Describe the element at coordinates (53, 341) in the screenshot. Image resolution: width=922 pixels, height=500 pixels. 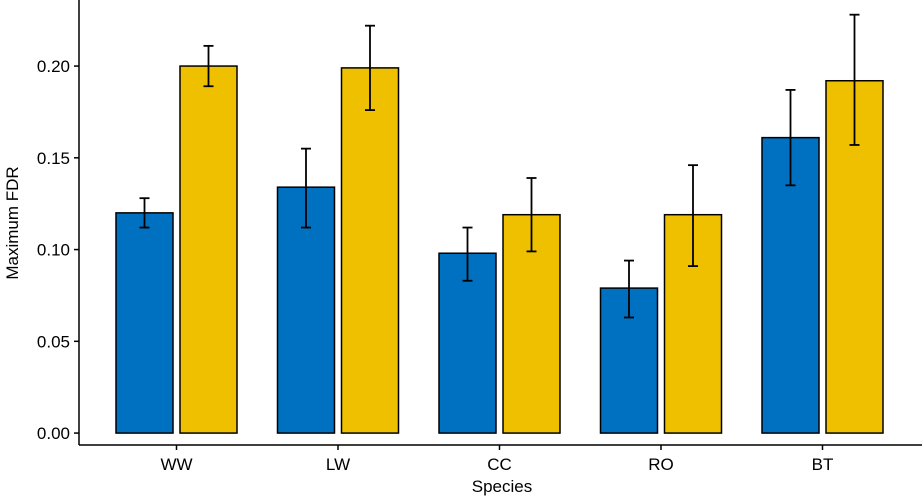
I see `y-tick-label: 0.05` at that location.